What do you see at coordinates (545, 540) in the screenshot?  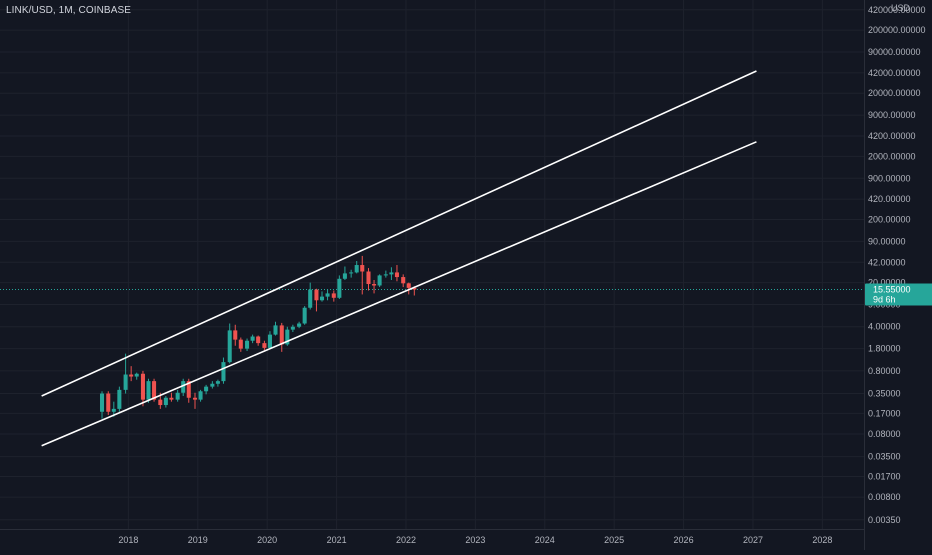 I see `x-tick-label: 2024` at bounding box center [545, 540].